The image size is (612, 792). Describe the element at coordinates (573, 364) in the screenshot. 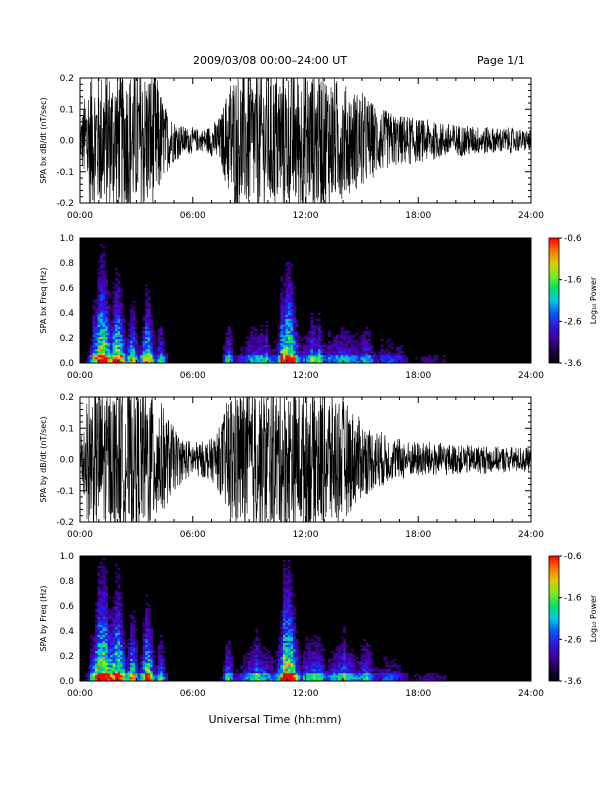

I see `colorbar-tick-label: -3.6` at that location.